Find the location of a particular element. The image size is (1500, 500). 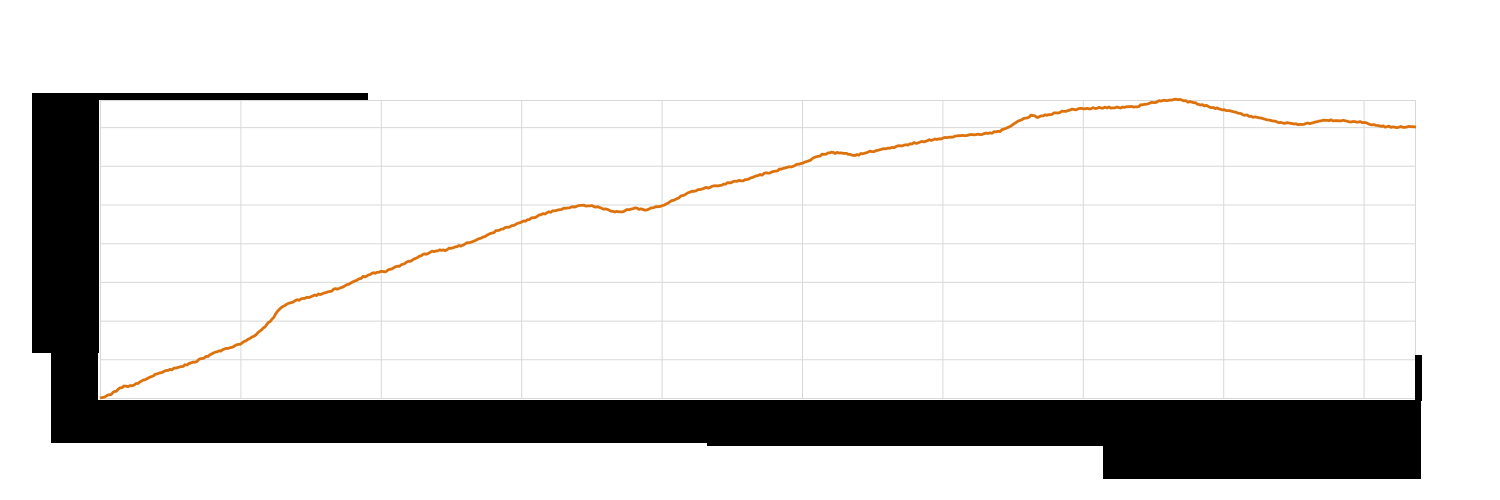

redacted-right-sliver is located at coordinates (1418, 378).